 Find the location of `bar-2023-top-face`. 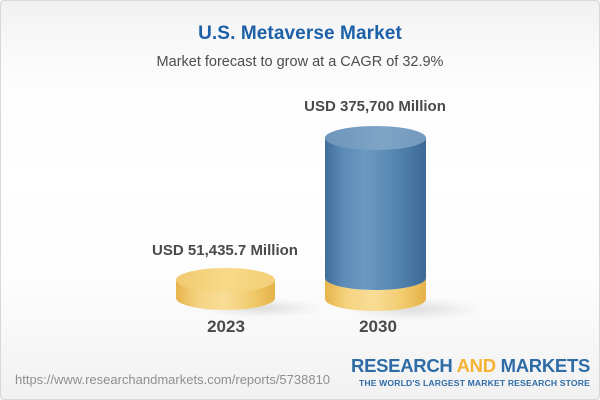

bar-2023-top-face is located at coordinates (225, 280).